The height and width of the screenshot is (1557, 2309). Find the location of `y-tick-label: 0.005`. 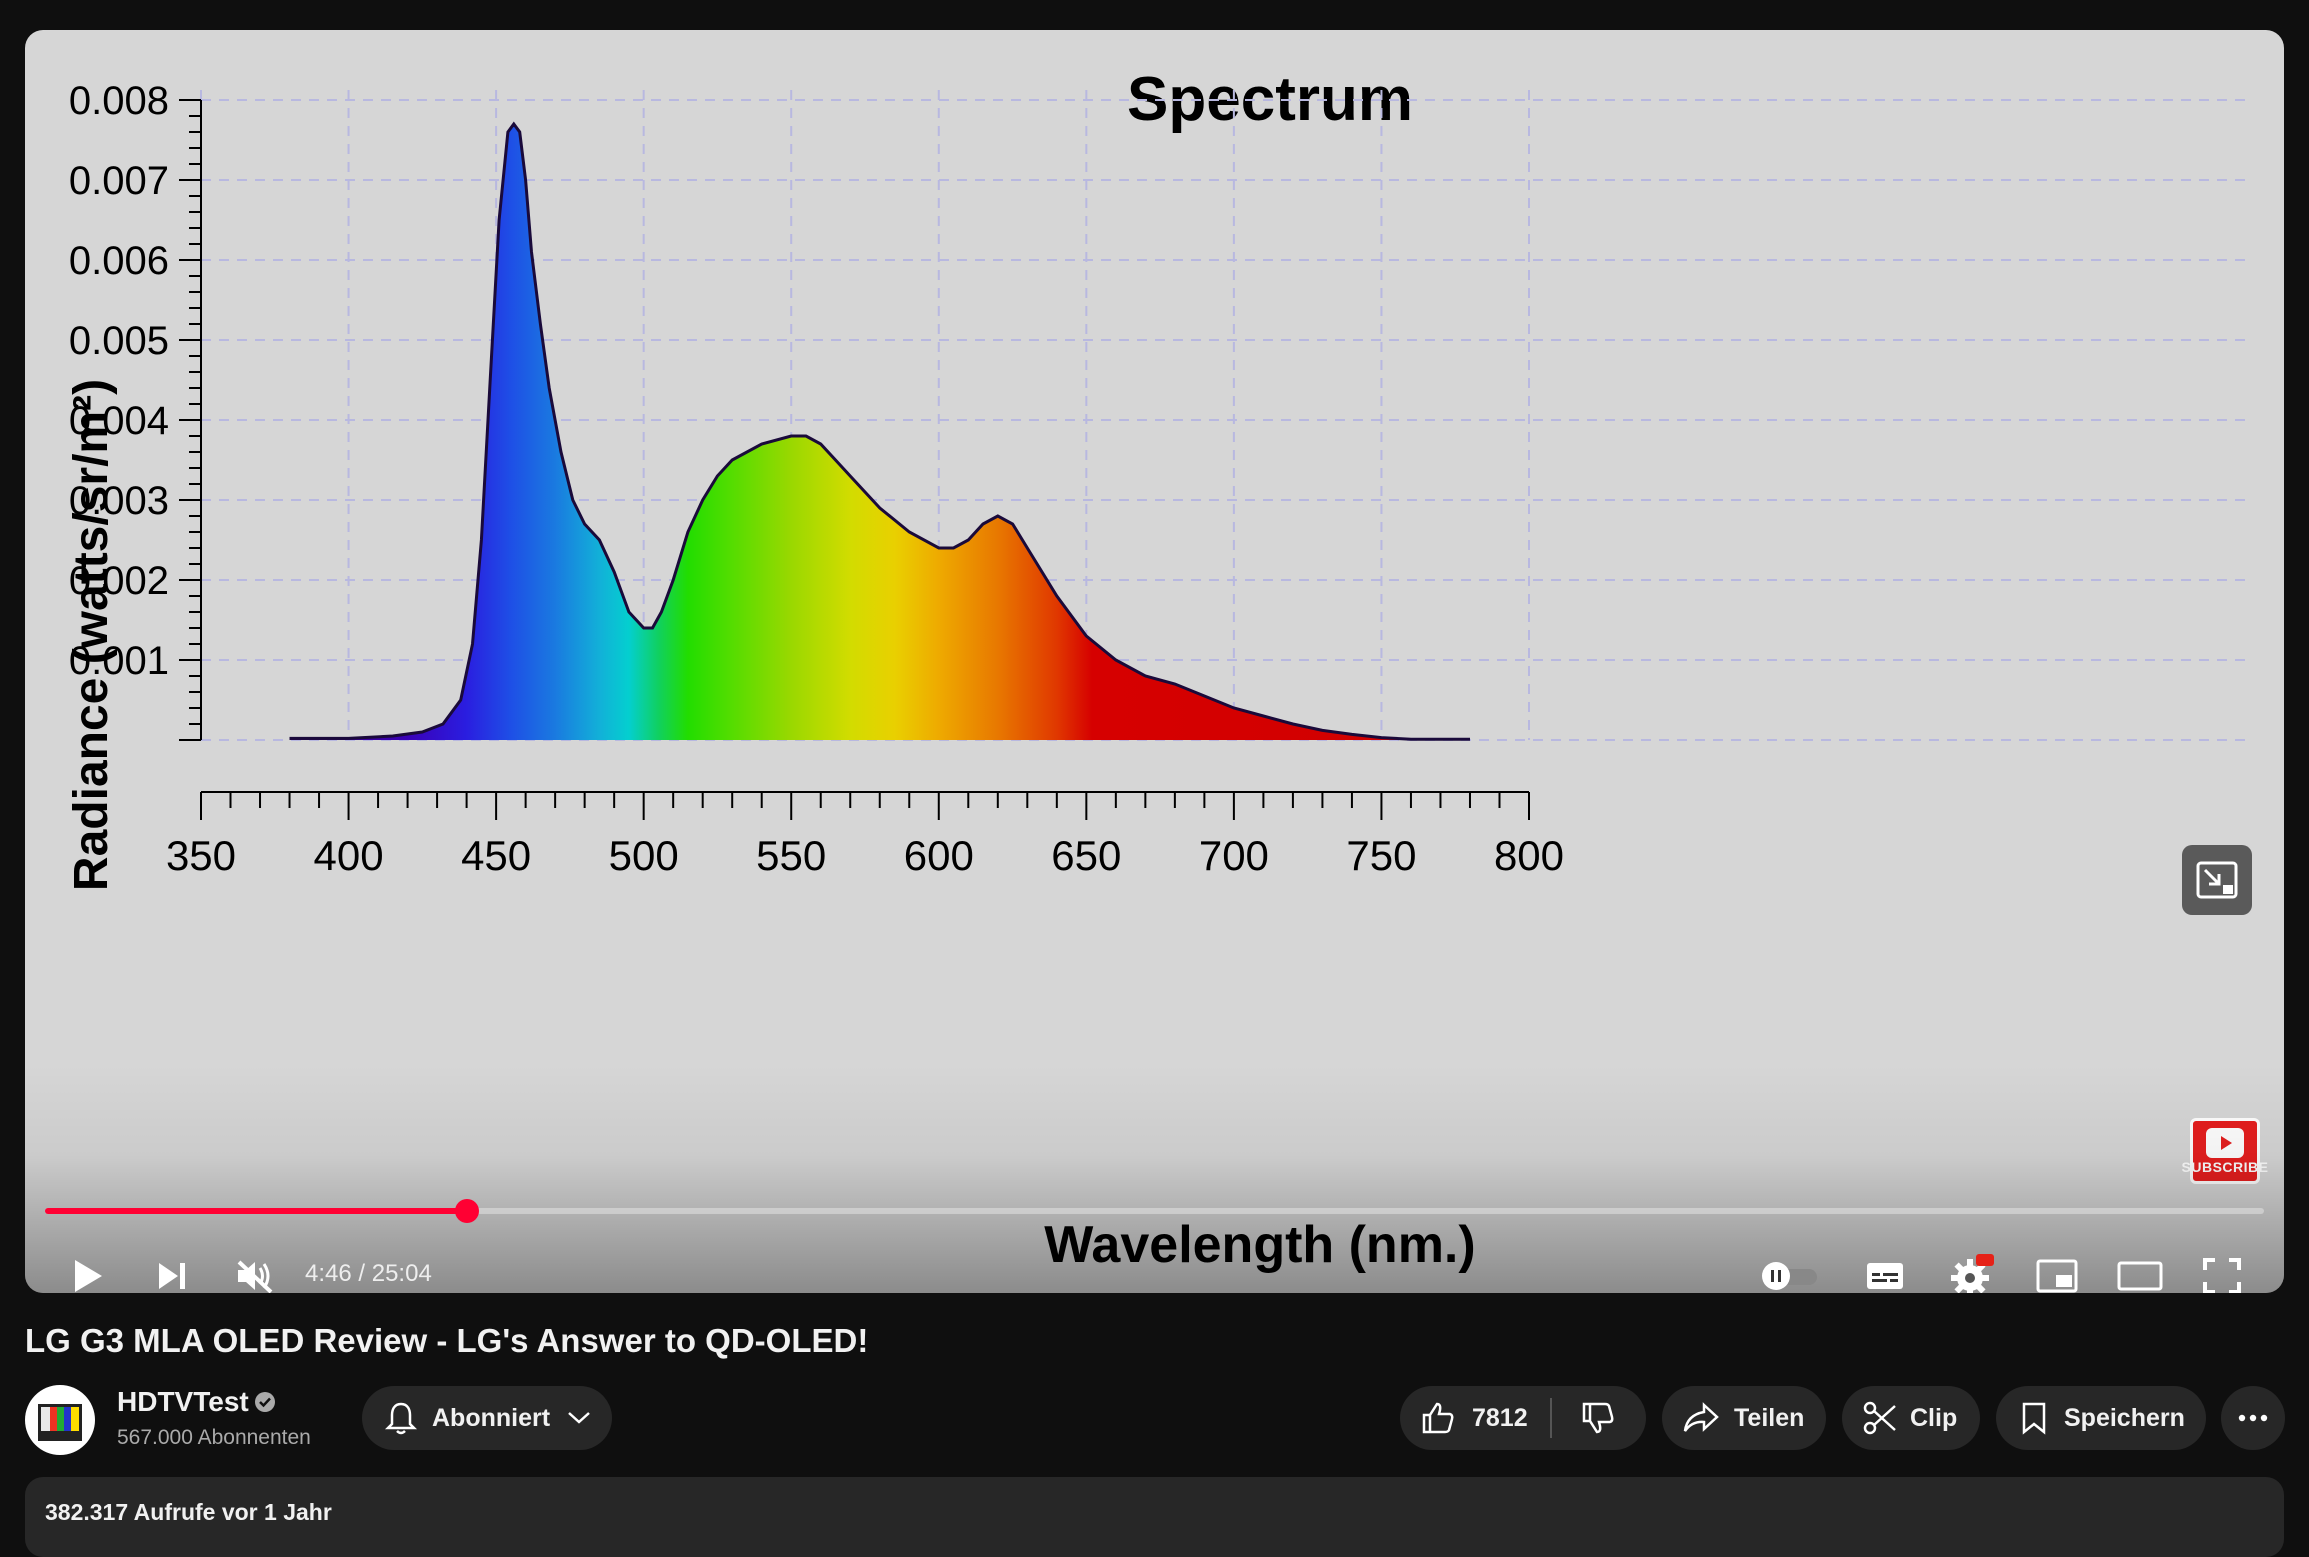

y-tick-label: 0.005 is located at coordinates (119, 341).